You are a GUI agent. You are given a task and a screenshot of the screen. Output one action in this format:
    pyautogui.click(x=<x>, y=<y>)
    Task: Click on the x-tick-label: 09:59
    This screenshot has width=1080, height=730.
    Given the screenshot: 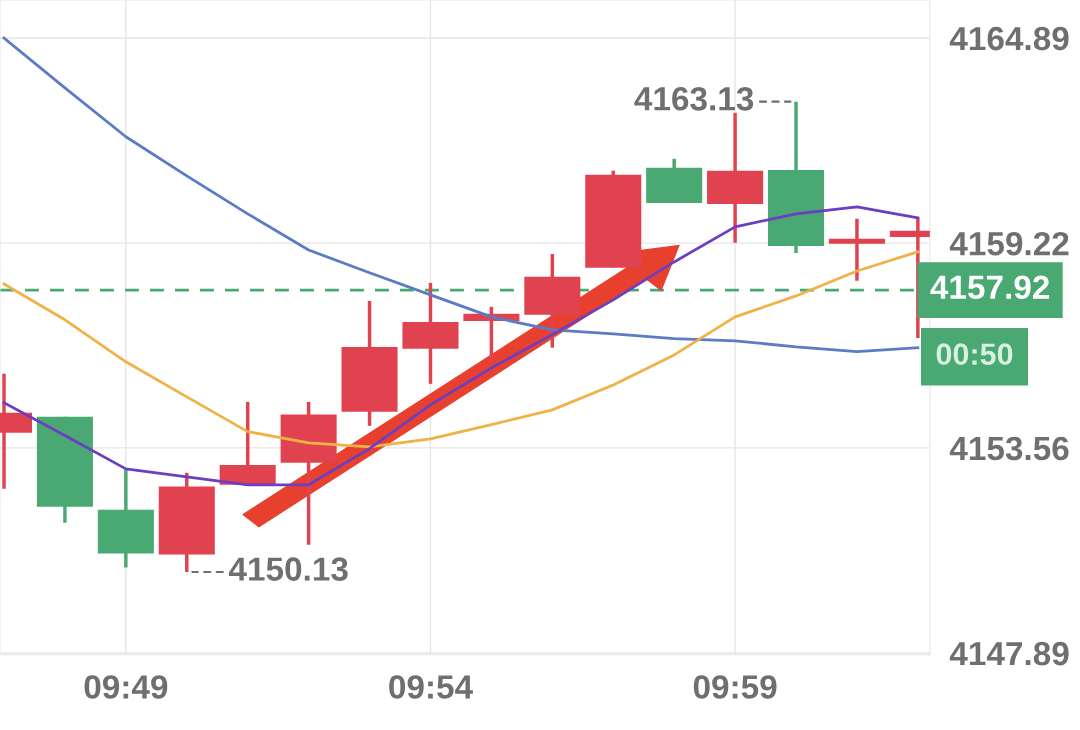 What is the action you would take?
    pyautogui.click(x=735, y=687)
    